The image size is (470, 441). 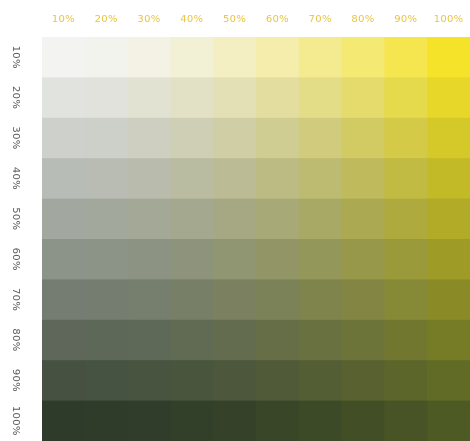 I want to click on grid-cell-r3-c2, so click(x=106, y=138).